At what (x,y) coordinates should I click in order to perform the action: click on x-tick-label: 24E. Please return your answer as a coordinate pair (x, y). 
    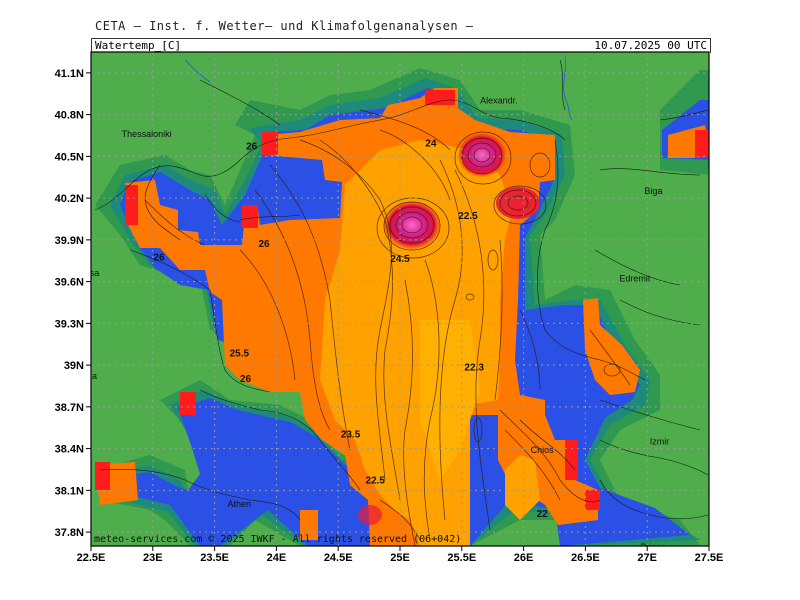
    Looking at the image, I should click on (277, 558).